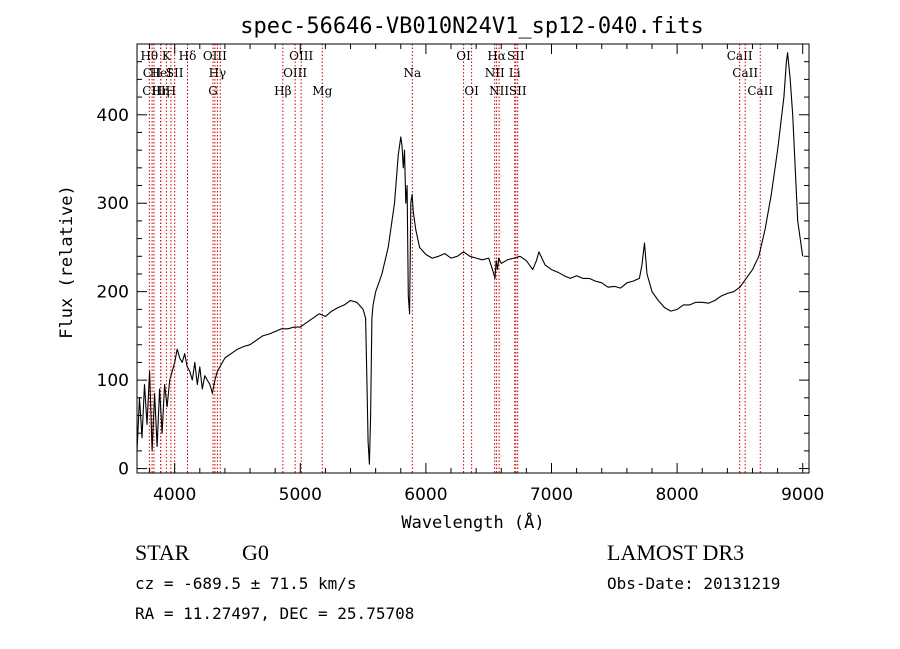  I want to click on x-tick-label: 4000, so click(174, 495).